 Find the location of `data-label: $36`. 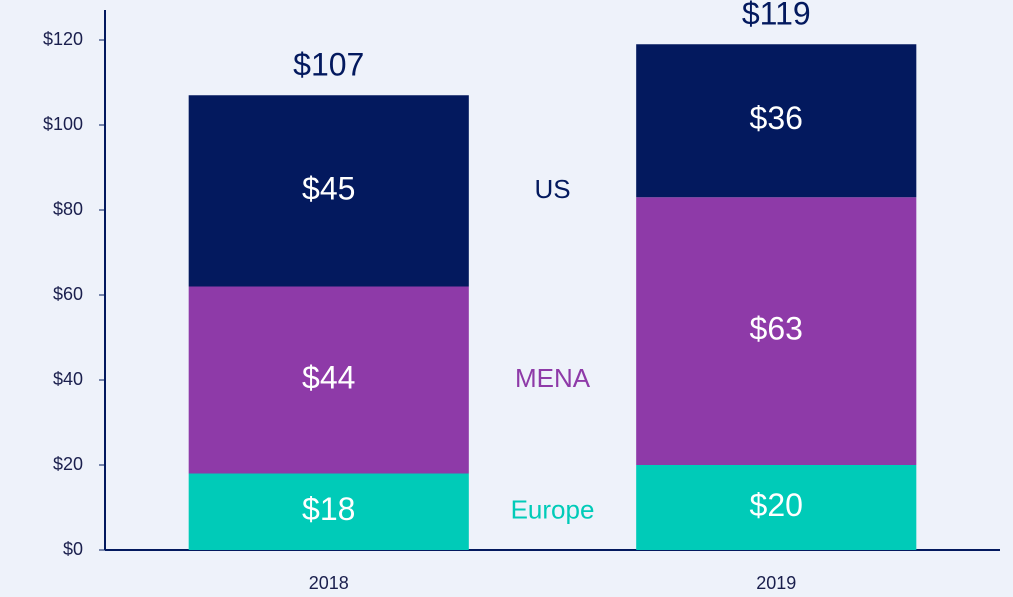

data-label: $36 is located at coordinates (776, 118).